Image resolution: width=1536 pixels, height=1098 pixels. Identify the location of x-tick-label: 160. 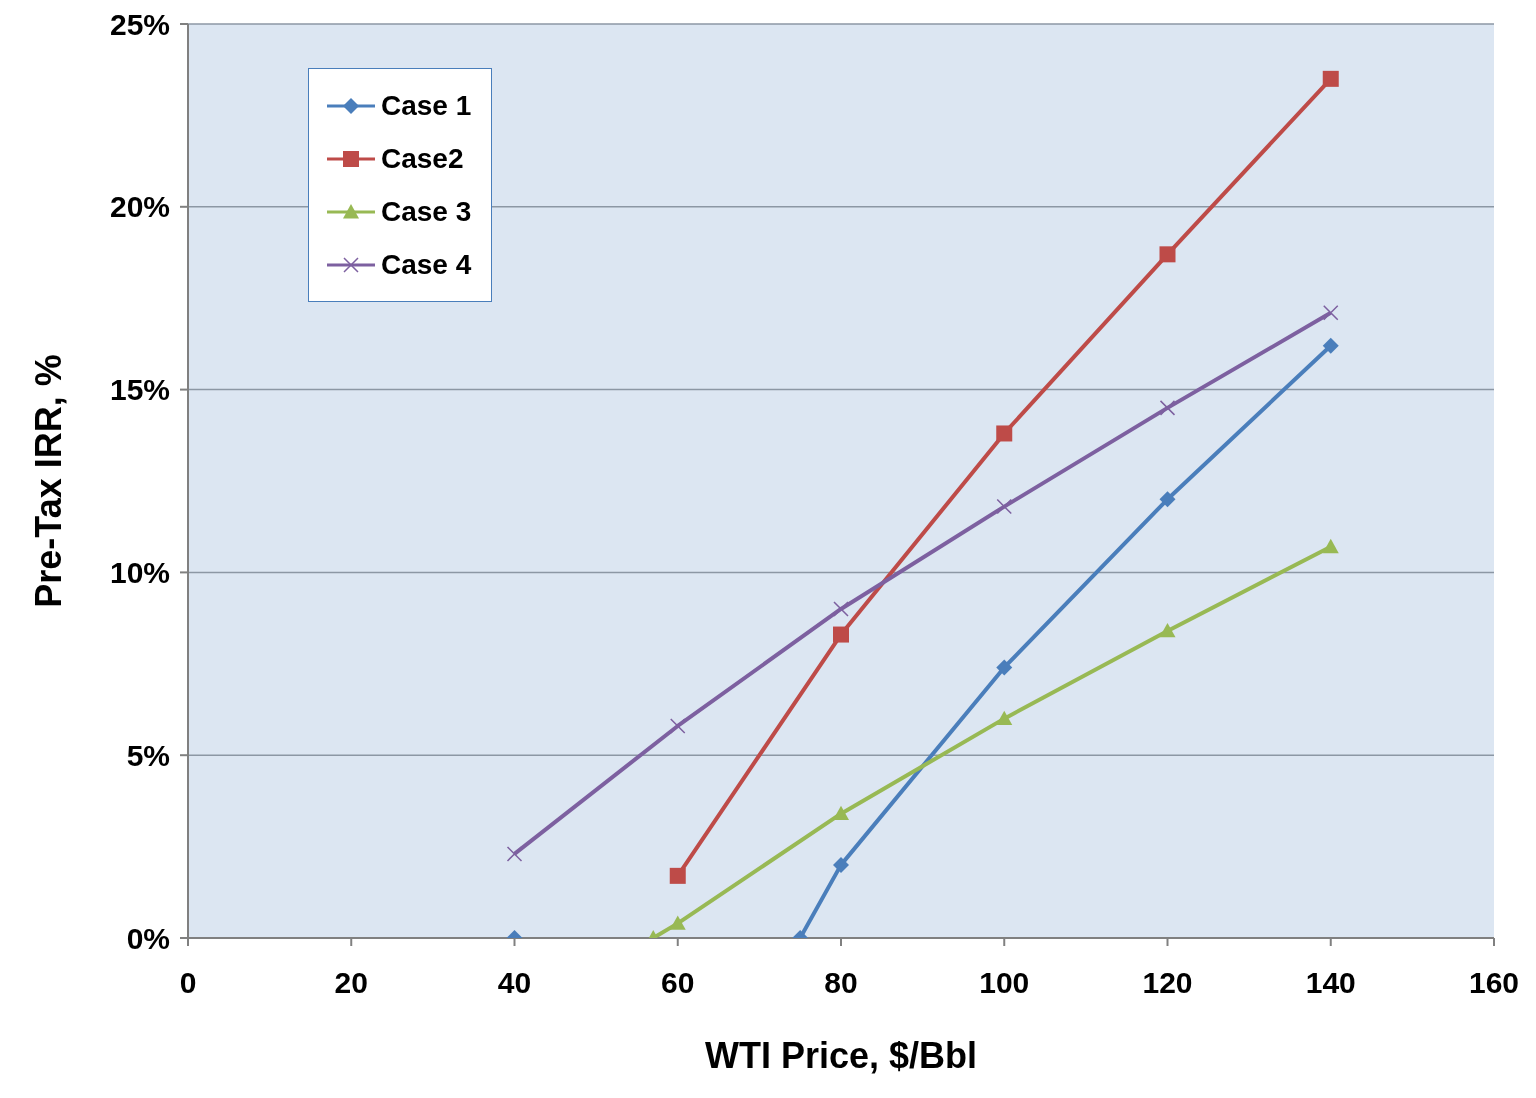
(1494, 983).